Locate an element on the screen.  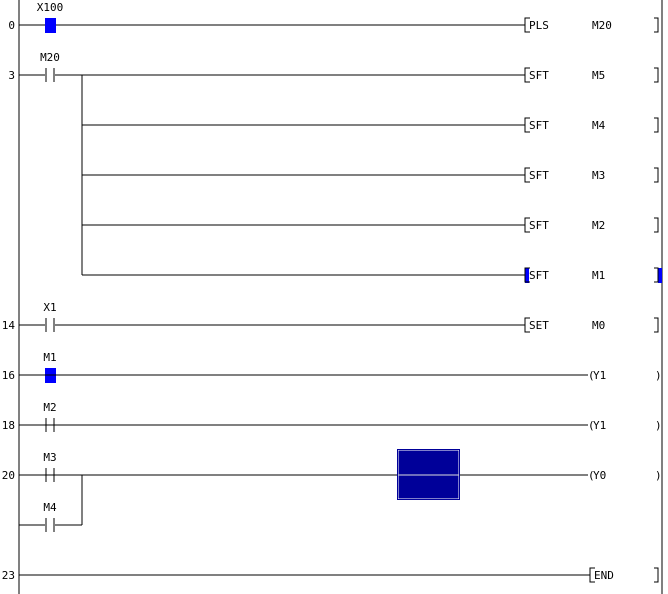
instruction-opcode: SET is located at coordinates (539, 325).